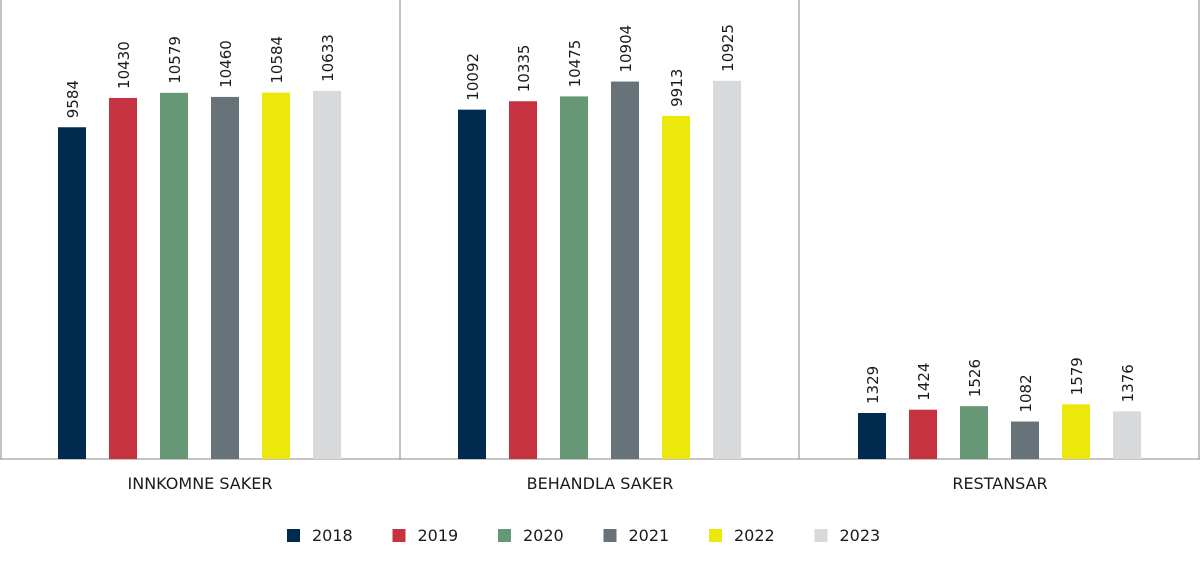 The width and height of the screenshot is (1200, 567). Describe the element at coordinates (543, 535) in the screenshot. I see `legend-label: 2020` at that location.